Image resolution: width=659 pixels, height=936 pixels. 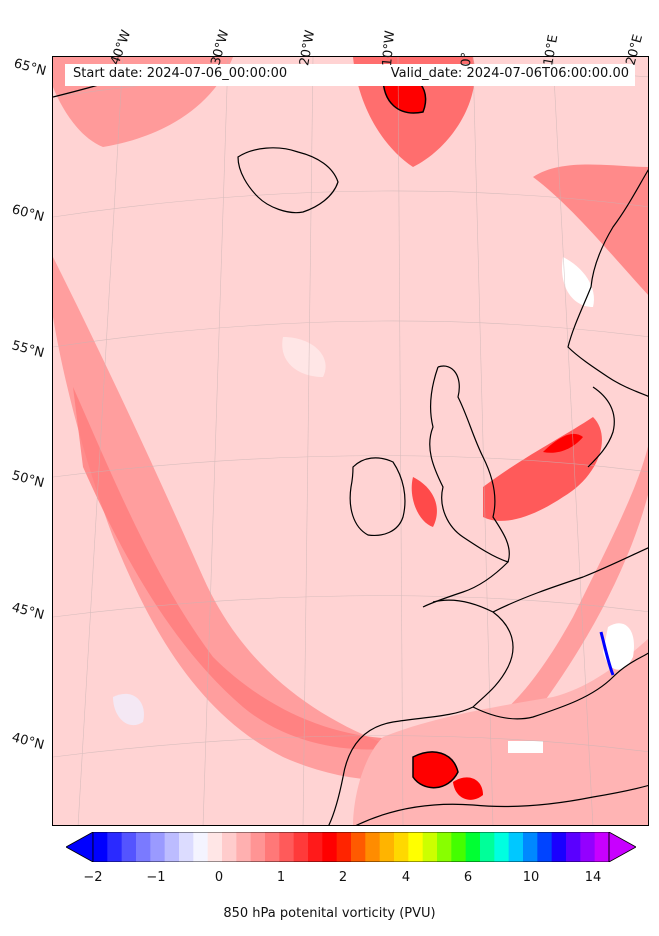 I want to click on date-header-strip, so click(x=350, y=75).